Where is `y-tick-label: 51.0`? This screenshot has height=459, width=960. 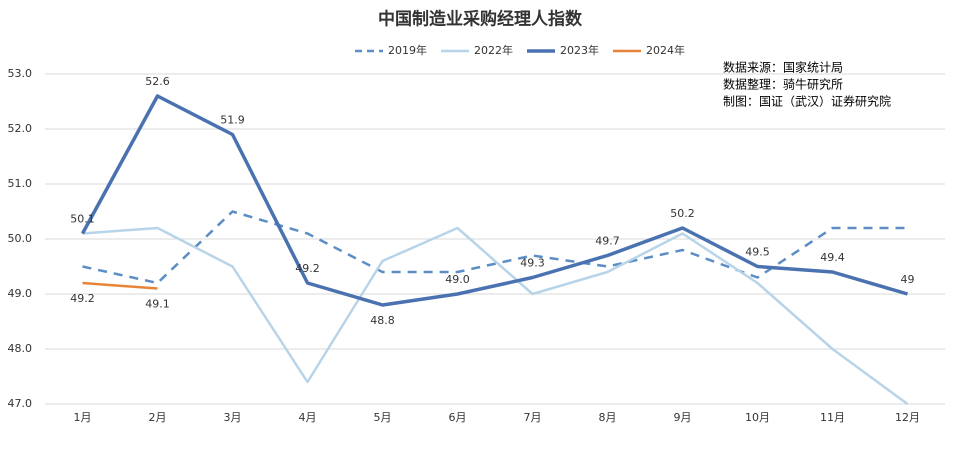 y-tick-label: 51.0 is located at coordinates (20, 183).